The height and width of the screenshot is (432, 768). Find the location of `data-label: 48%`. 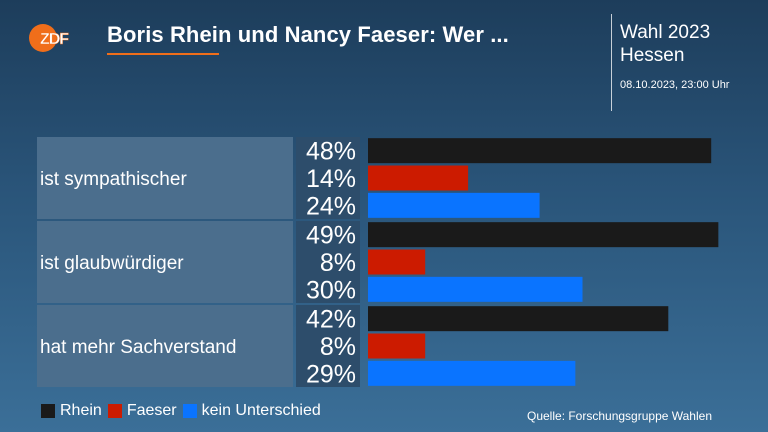

data-label: 48% is located at coordinates (331, 152).